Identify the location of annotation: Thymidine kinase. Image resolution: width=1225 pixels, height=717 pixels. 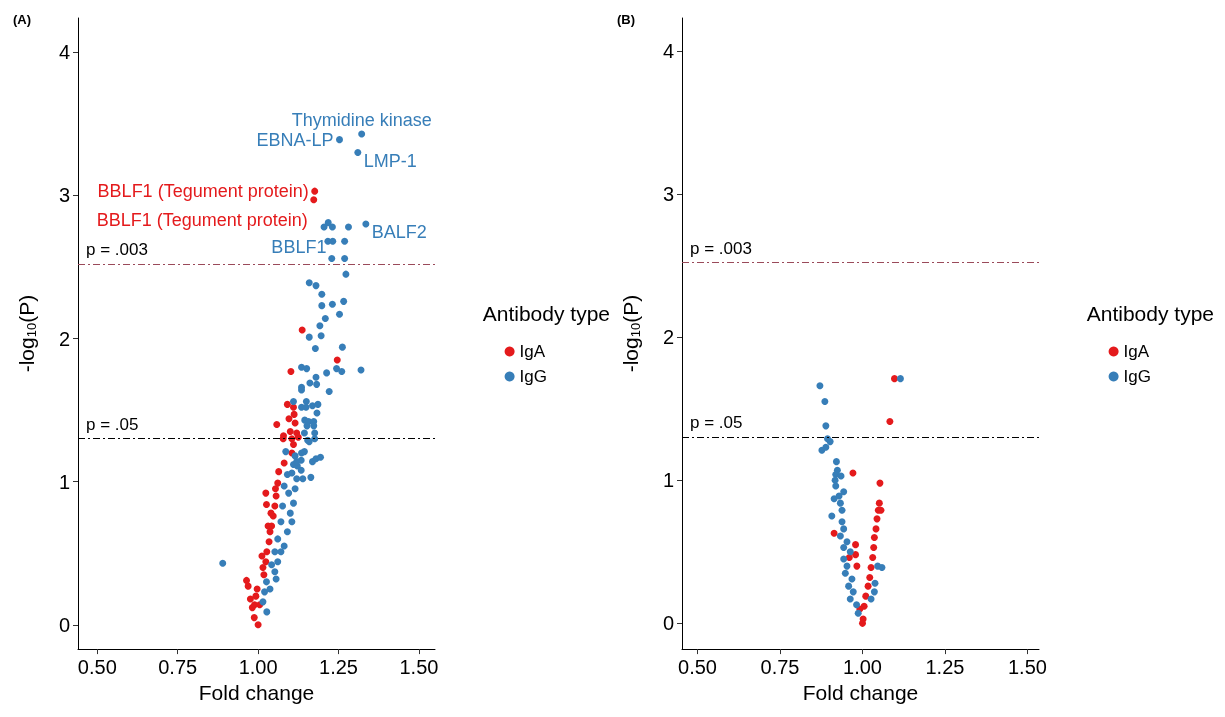
(361, 119).